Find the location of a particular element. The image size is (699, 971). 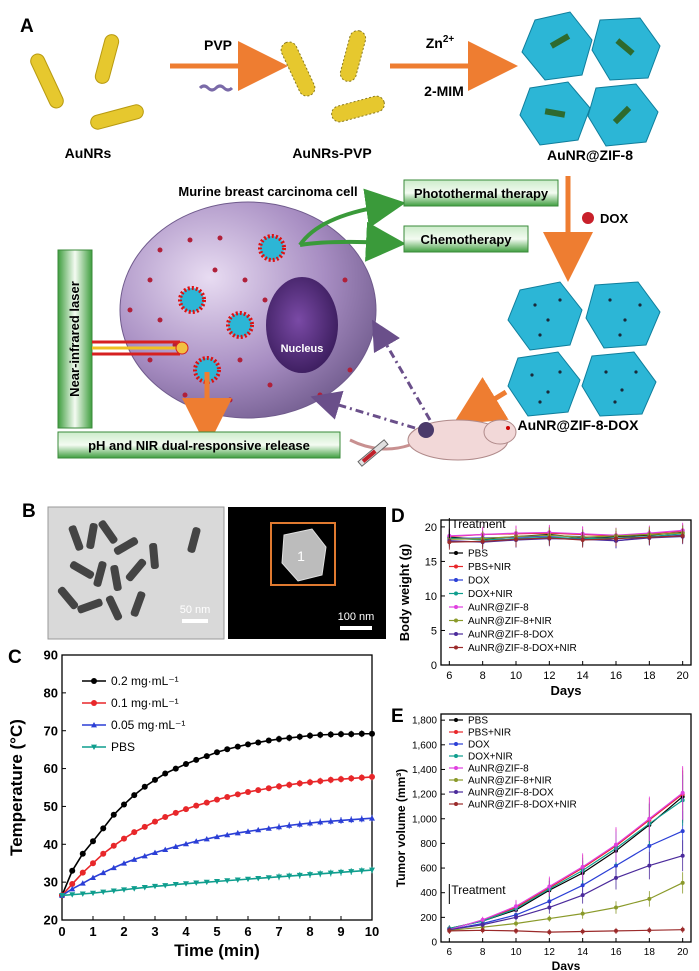

legend-label: PBS+NIR is located at coordinates (489, 567).